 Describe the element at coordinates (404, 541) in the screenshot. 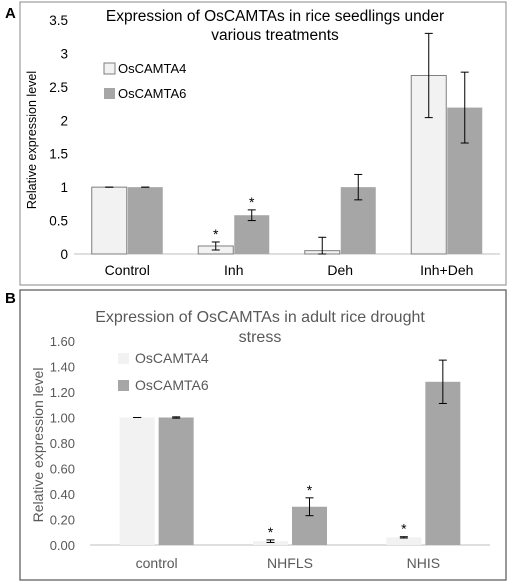

I see `bar-oscamta4-nhis` at that location.